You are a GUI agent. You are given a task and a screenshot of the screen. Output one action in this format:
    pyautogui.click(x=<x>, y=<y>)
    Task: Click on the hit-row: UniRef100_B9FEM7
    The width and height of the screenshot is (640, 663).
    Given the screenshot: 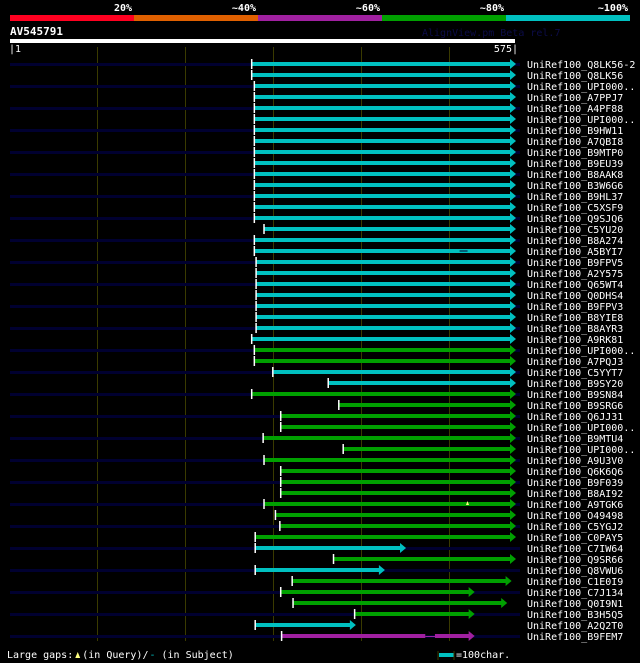 What is the action you would take?
    pyautogui.click(x=316, y=637)
    